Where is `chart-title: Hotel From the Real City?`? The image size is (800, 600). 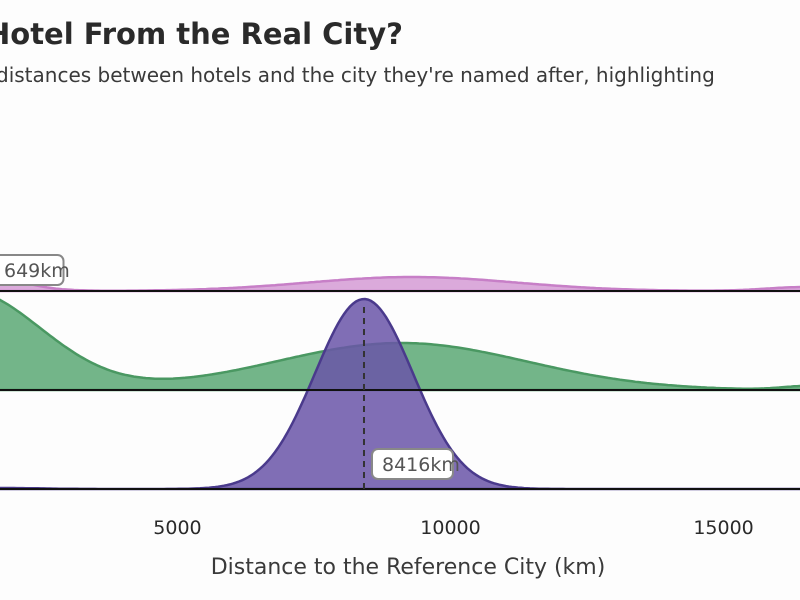
chart-title: Hotel From the Real City? is located at coordinates (201, 34).